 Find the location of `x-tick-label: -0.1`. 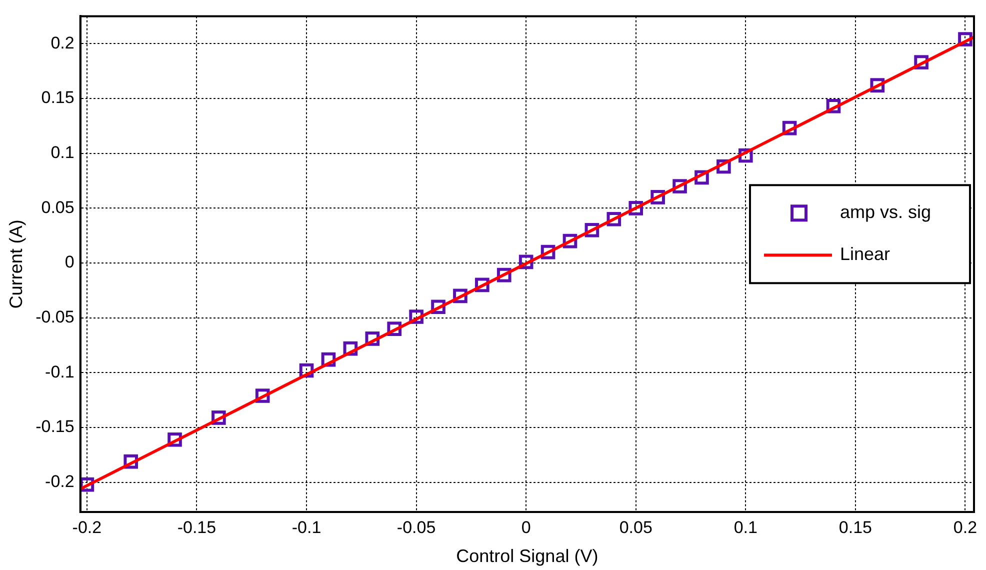

x-tick-label: -0.1 is located at coordinates (307, 527).